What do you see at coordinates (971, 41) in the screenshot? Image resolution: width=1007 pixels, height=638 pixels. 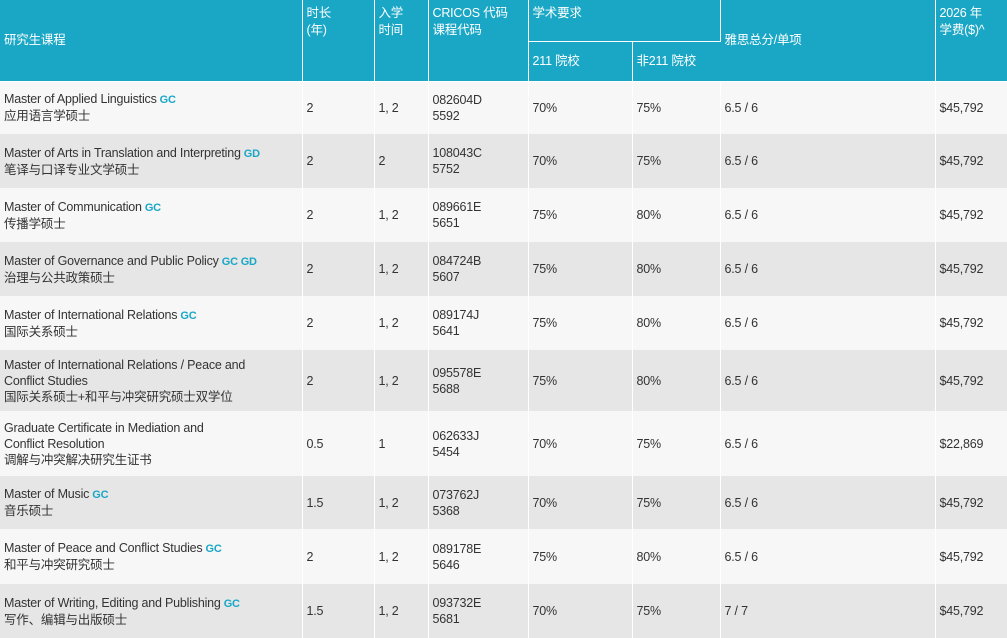 I see `header-fee: 2026 年学费($)^` at bounding box center [971, 41].